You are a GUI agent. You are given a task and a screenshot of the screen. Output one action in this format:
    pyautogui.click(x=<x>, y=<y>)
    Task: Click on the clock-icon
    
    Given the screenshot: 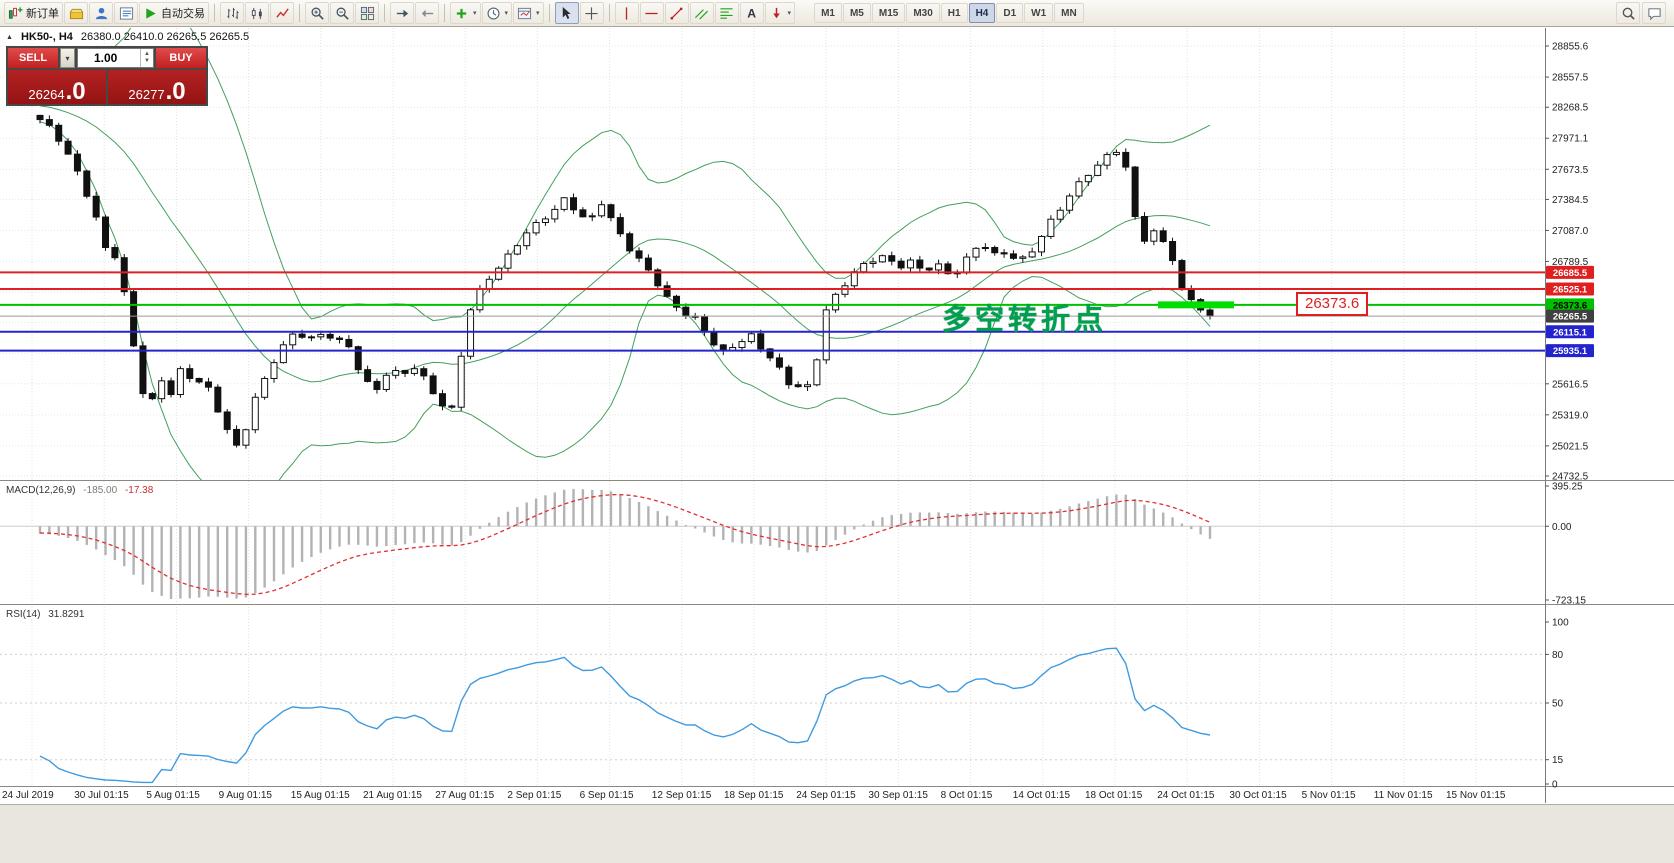 What is the action you would take?
    pyautogui.click(x=493, y=13)
    